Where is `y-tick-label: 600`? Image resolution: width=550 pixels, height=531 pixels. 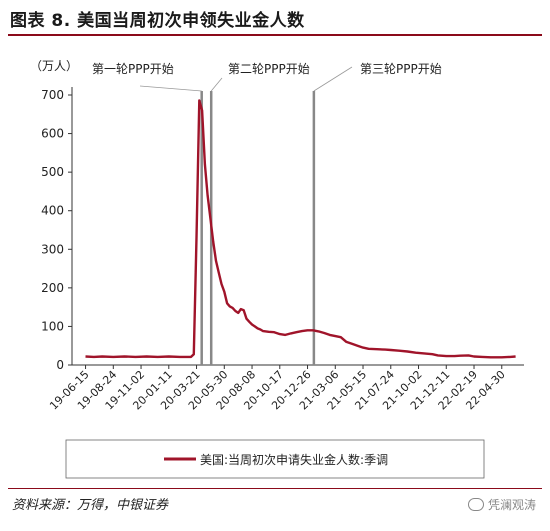 y-tick-label: 600 is located at coordinates (52, 134).